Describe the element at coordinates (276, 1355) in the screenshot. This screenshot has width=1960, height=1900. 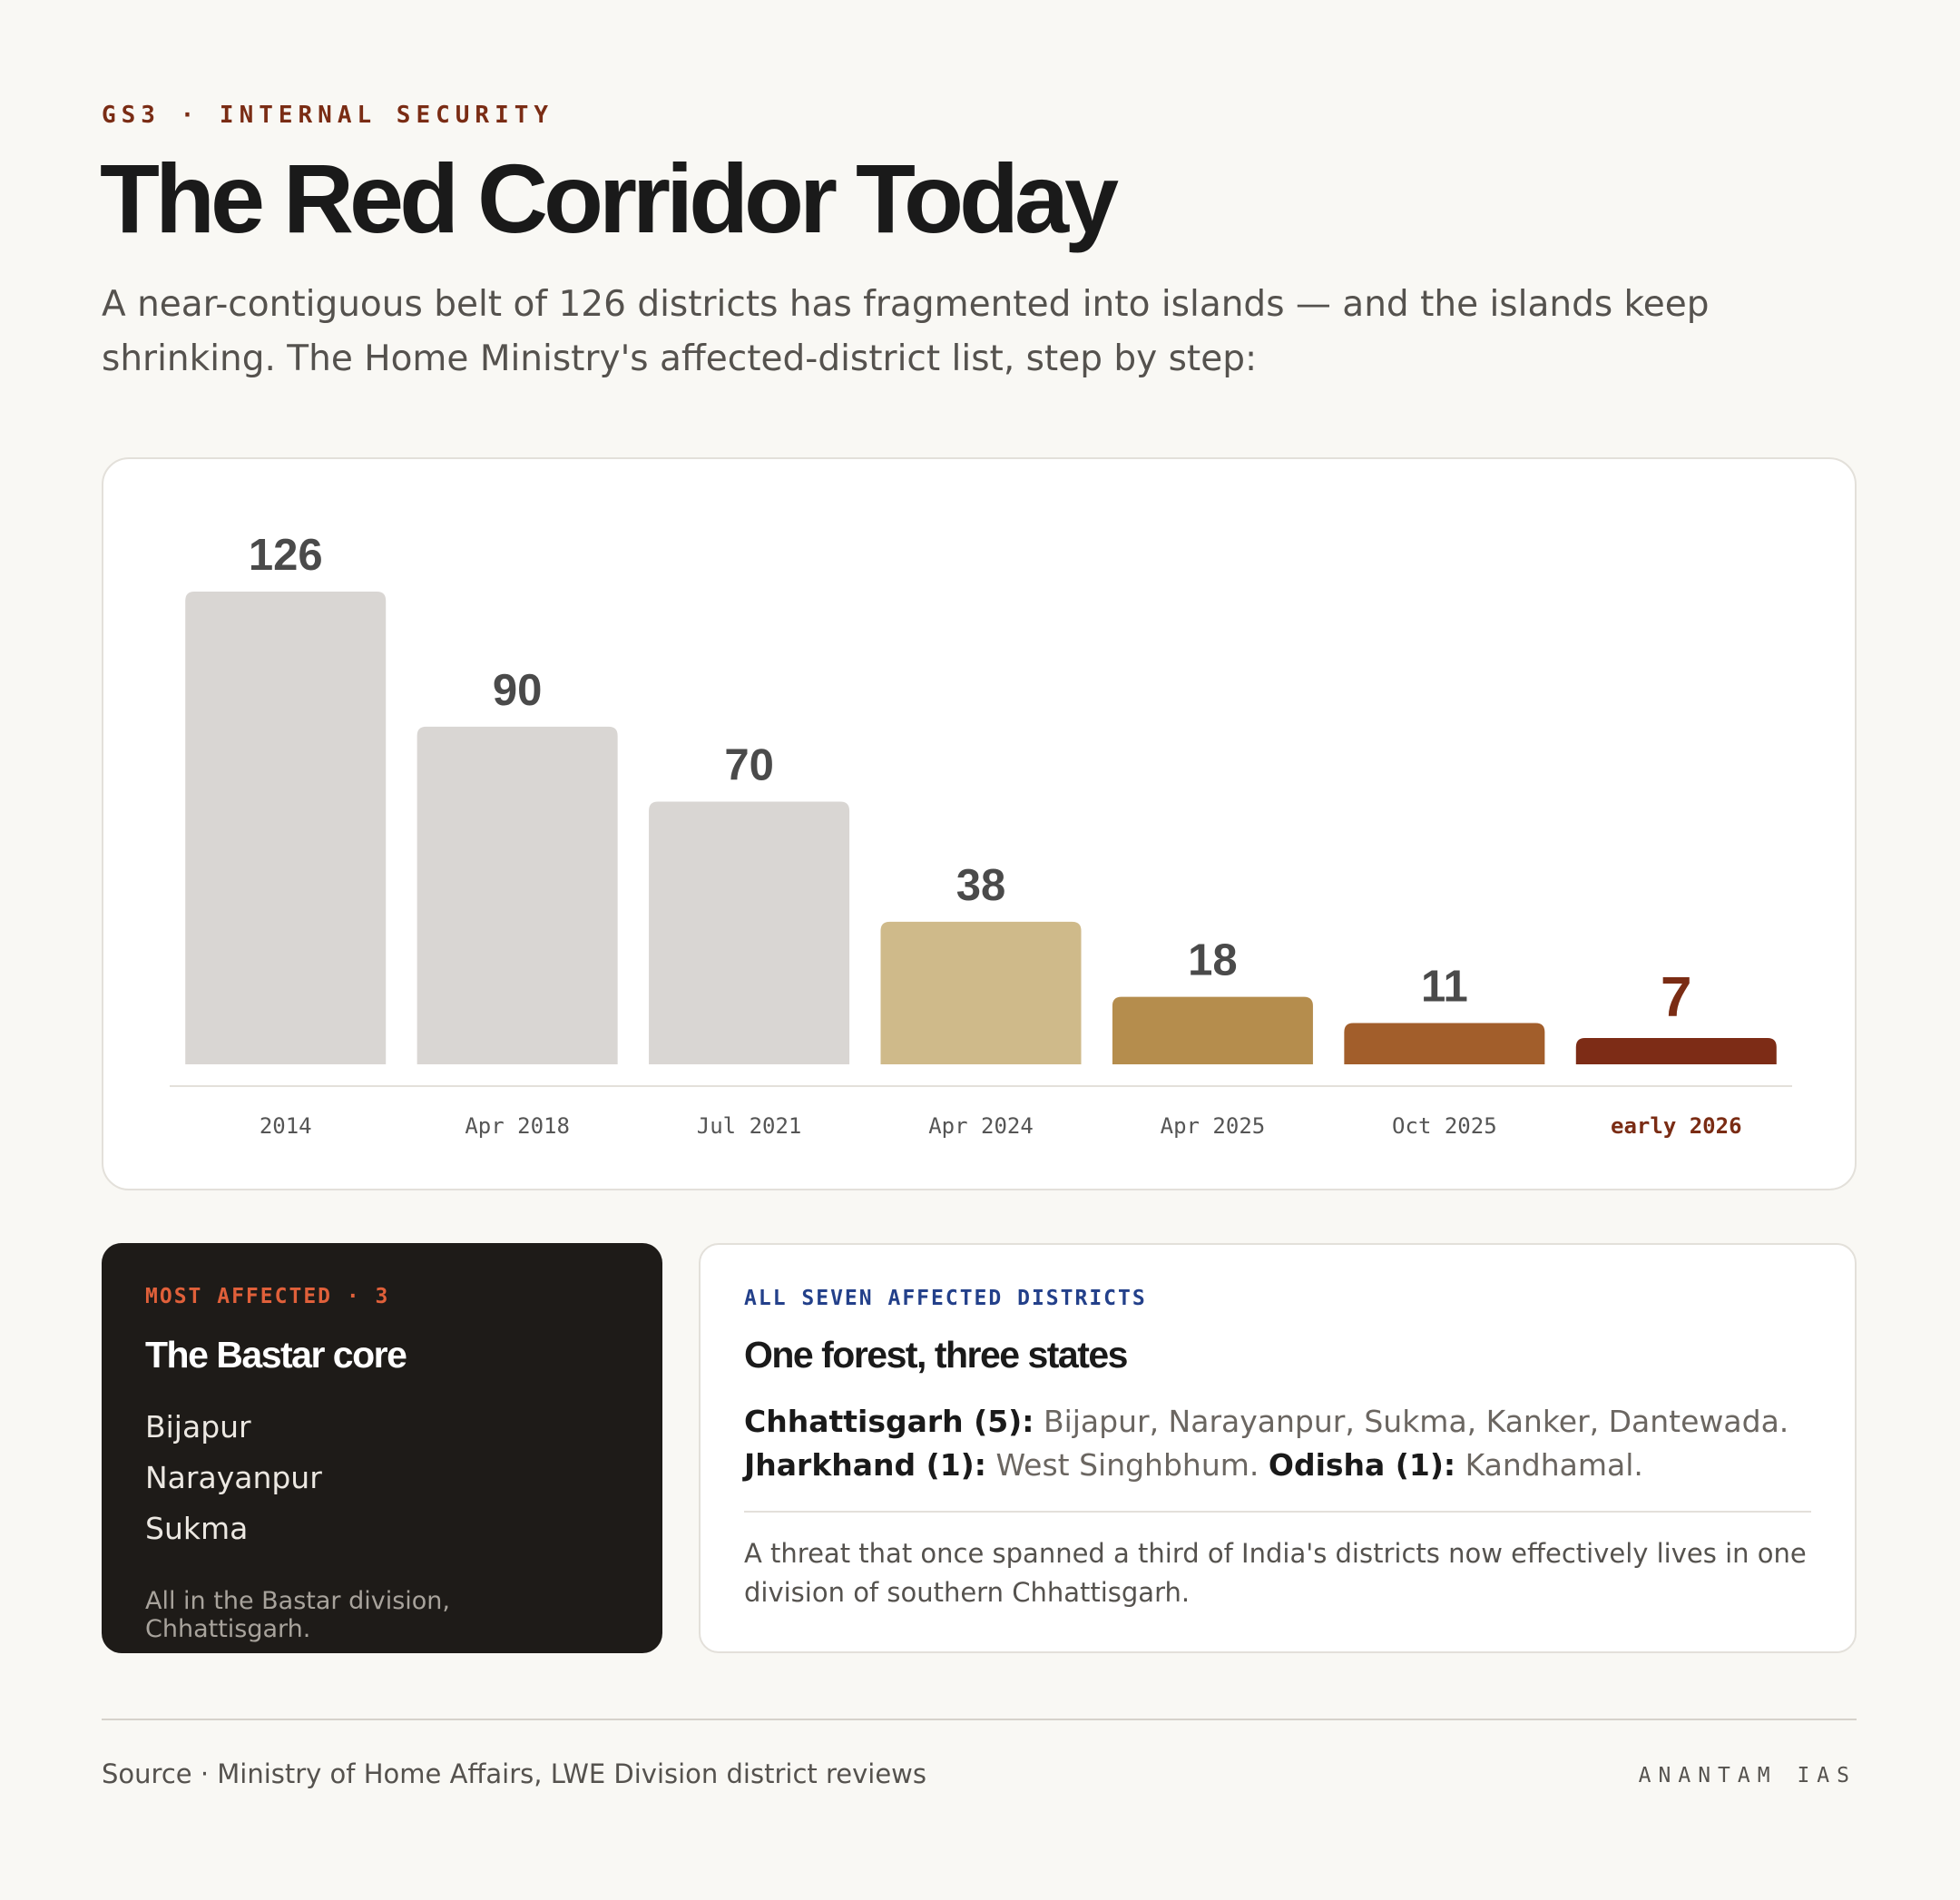
I see `most-affected-title: The Bastar core` at that location.